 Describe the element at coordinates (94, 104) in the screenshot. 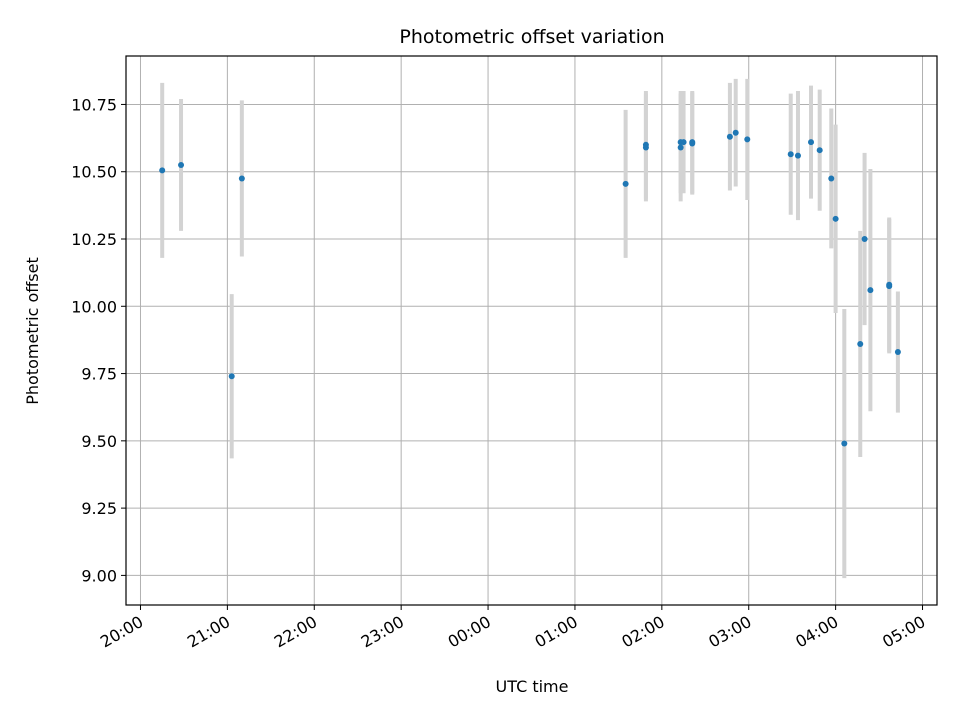

I see `y-tick-label: 10.75` at that location.